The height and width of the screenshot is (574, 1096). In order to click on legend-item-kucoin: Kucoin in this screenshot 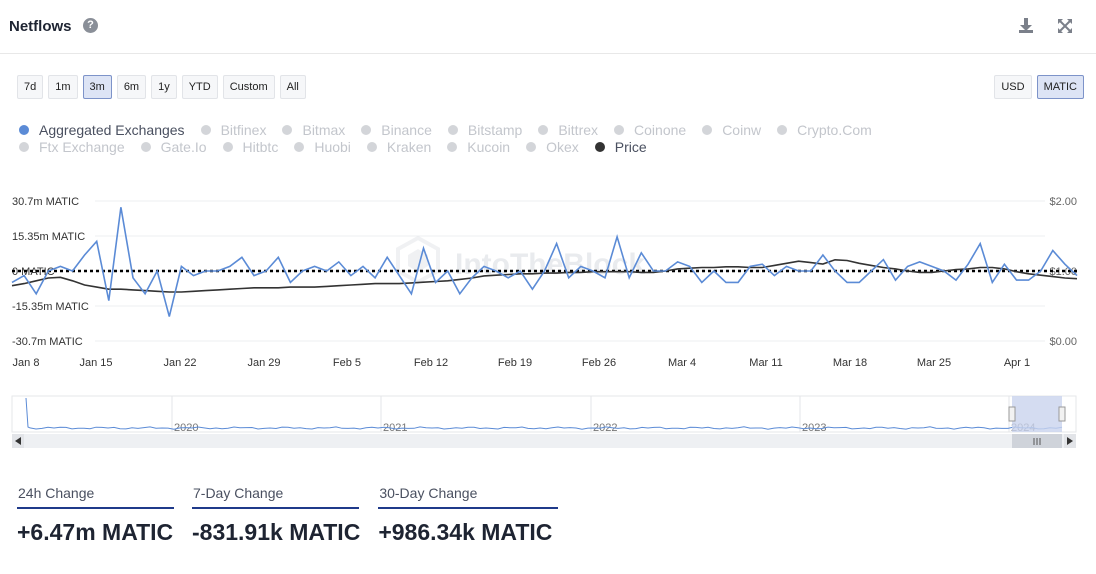, I will do `click(478, 147)`.